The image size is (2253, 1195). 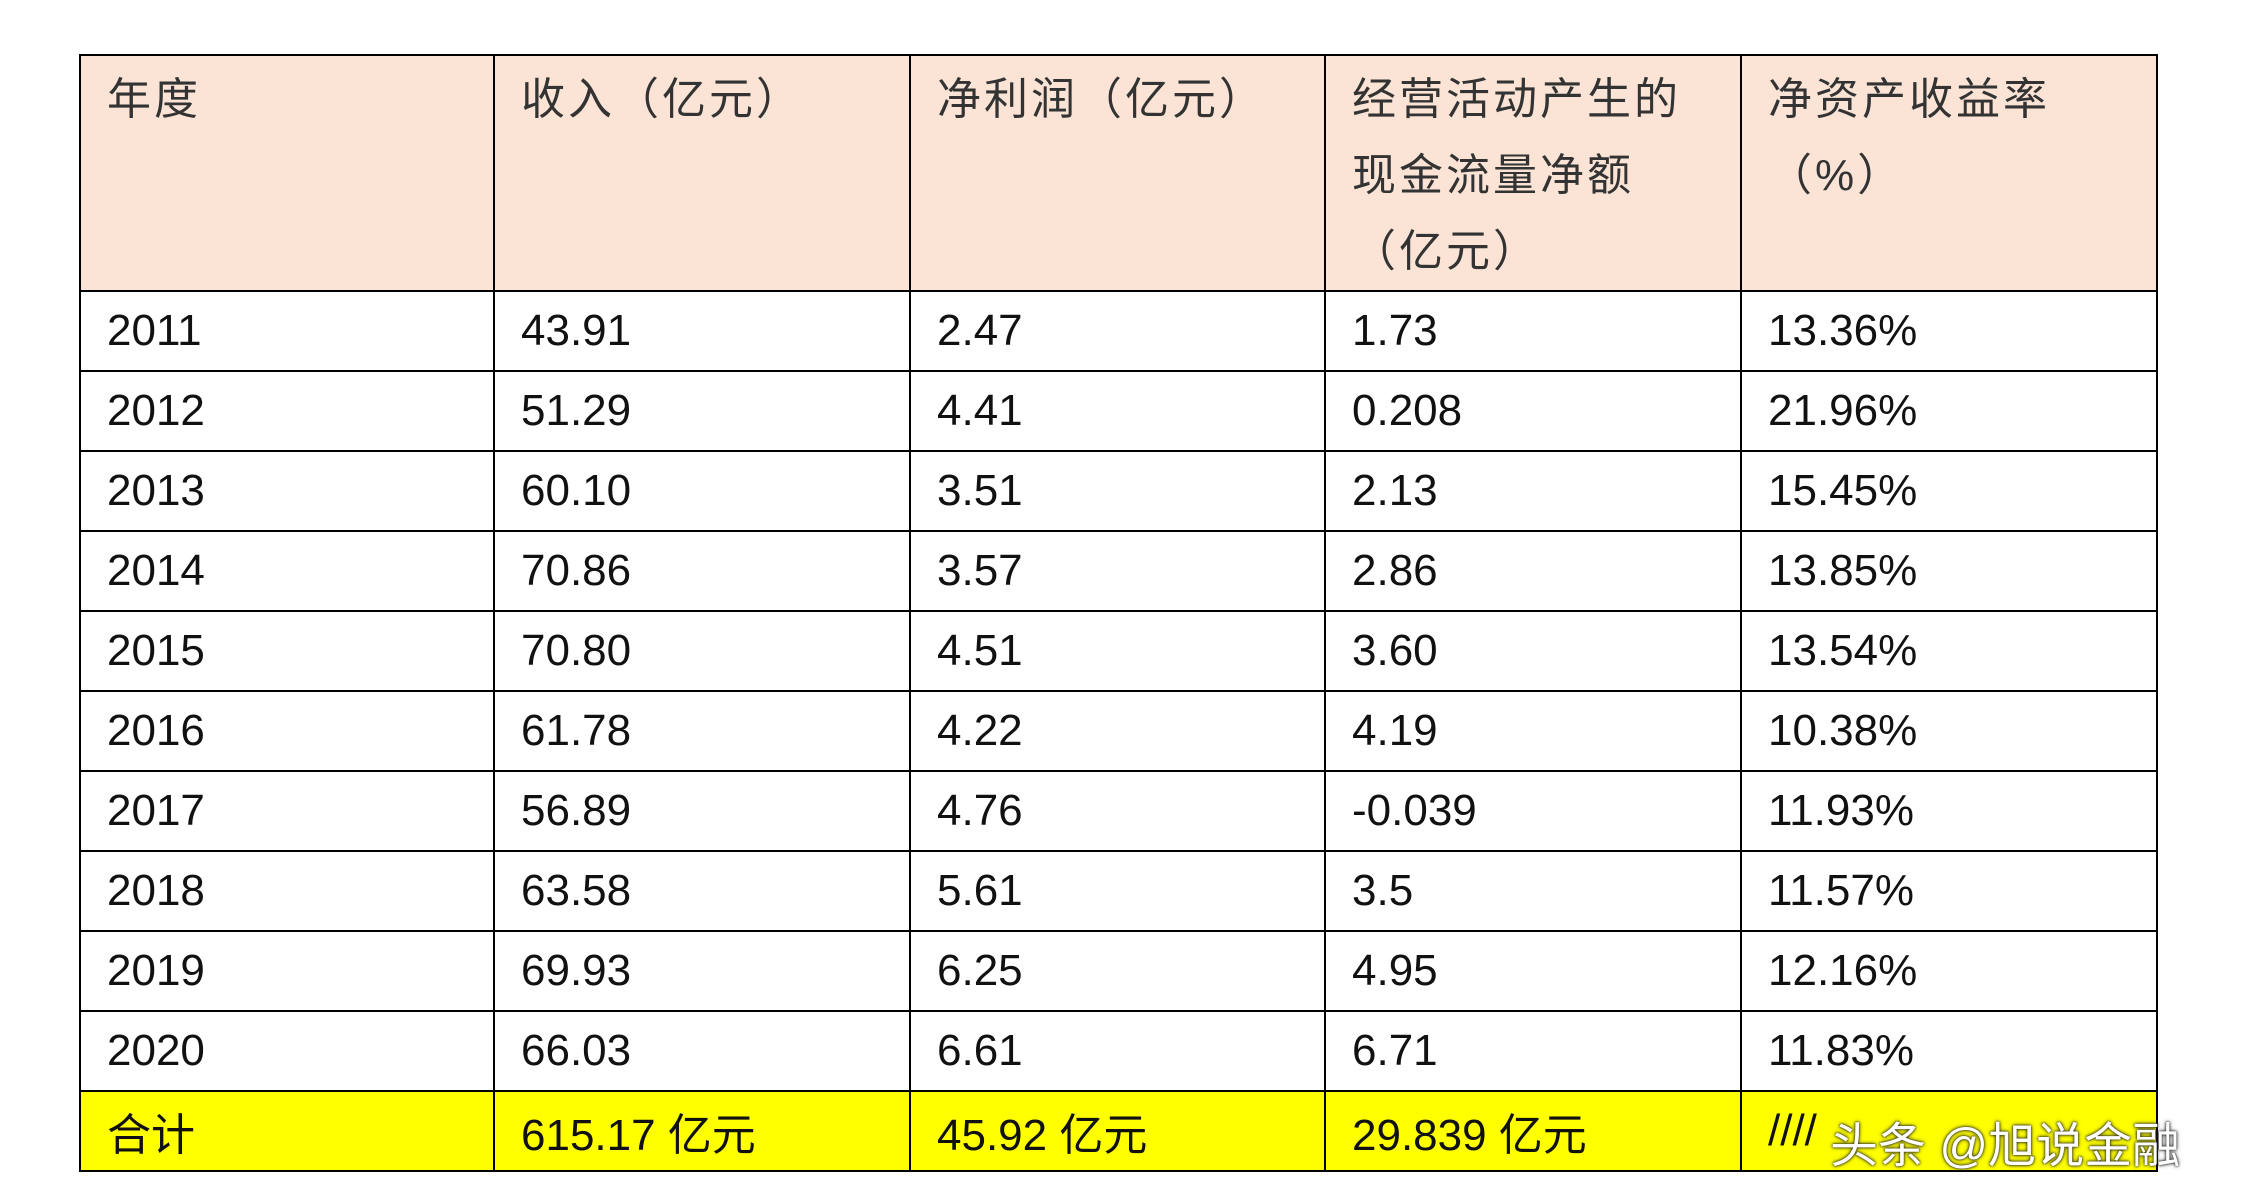 What do you see at coordinates (287, 331) in the screenshot?
I see `body-cell: 2011` at bounding box center [287, 331].